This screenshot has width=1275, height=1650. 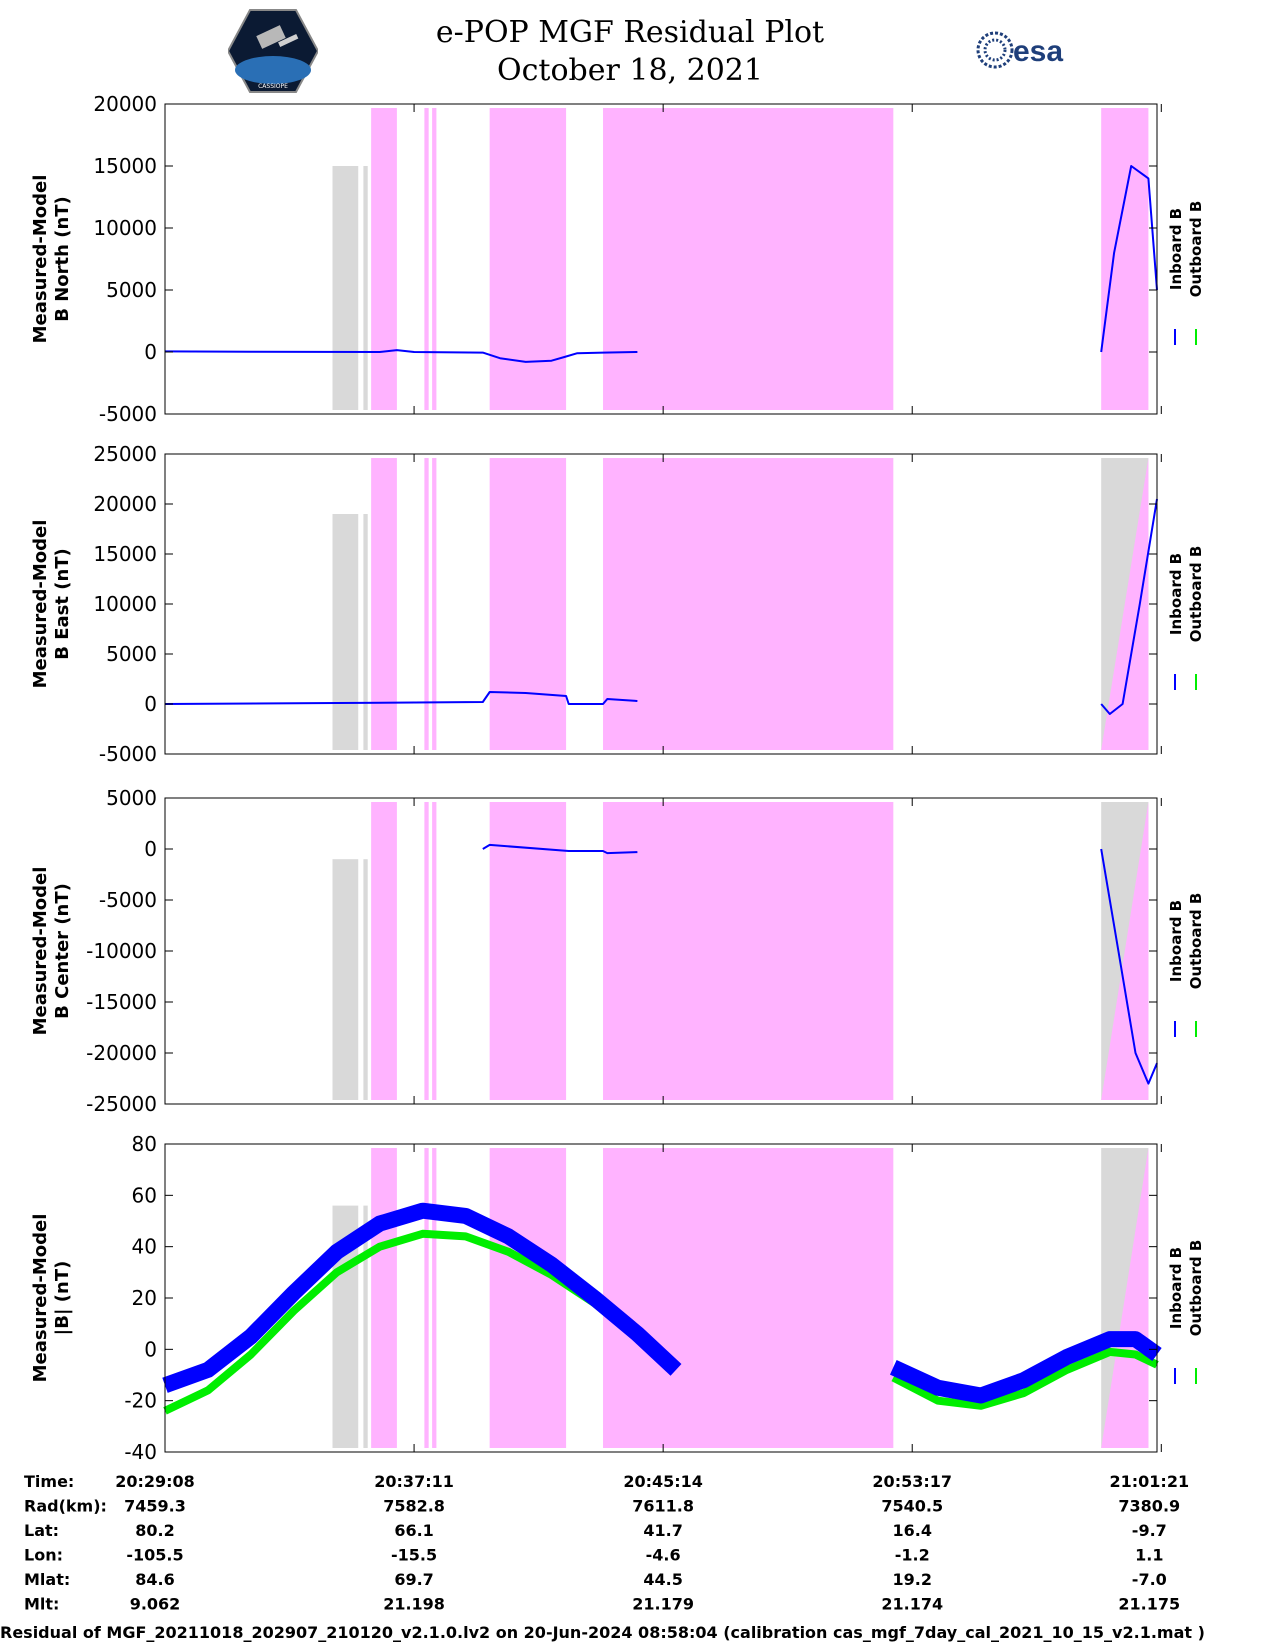 I want to click on plot-frame, so click(x=661, y=259).